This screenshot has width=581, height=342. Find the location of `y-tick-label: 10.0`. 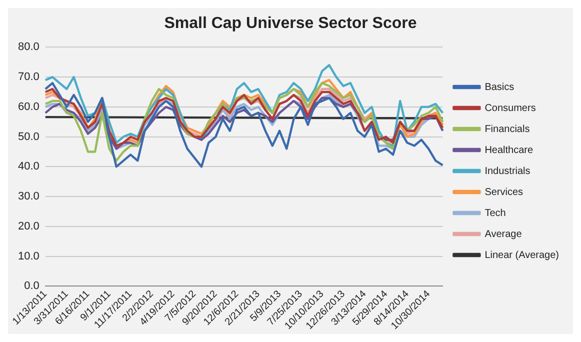

y-tick-label: 10.0 is located at coordinates (29, 256).